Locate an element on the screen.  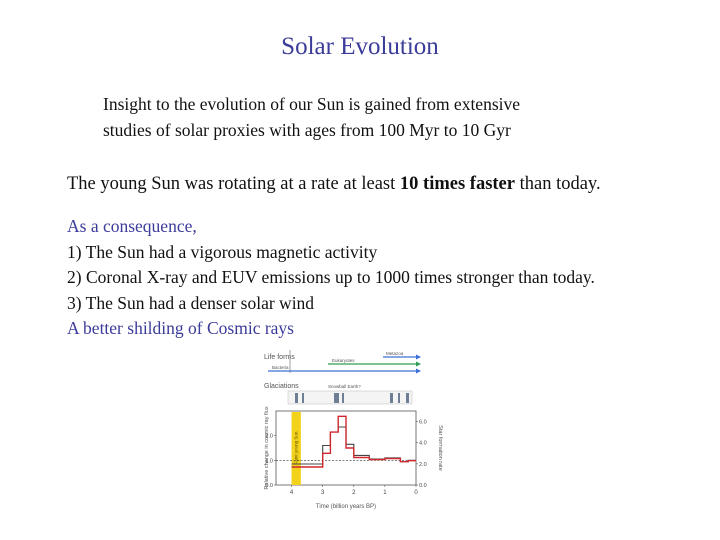
y-right-axis-title: Star formation rate is located at coordinates (440, 448).